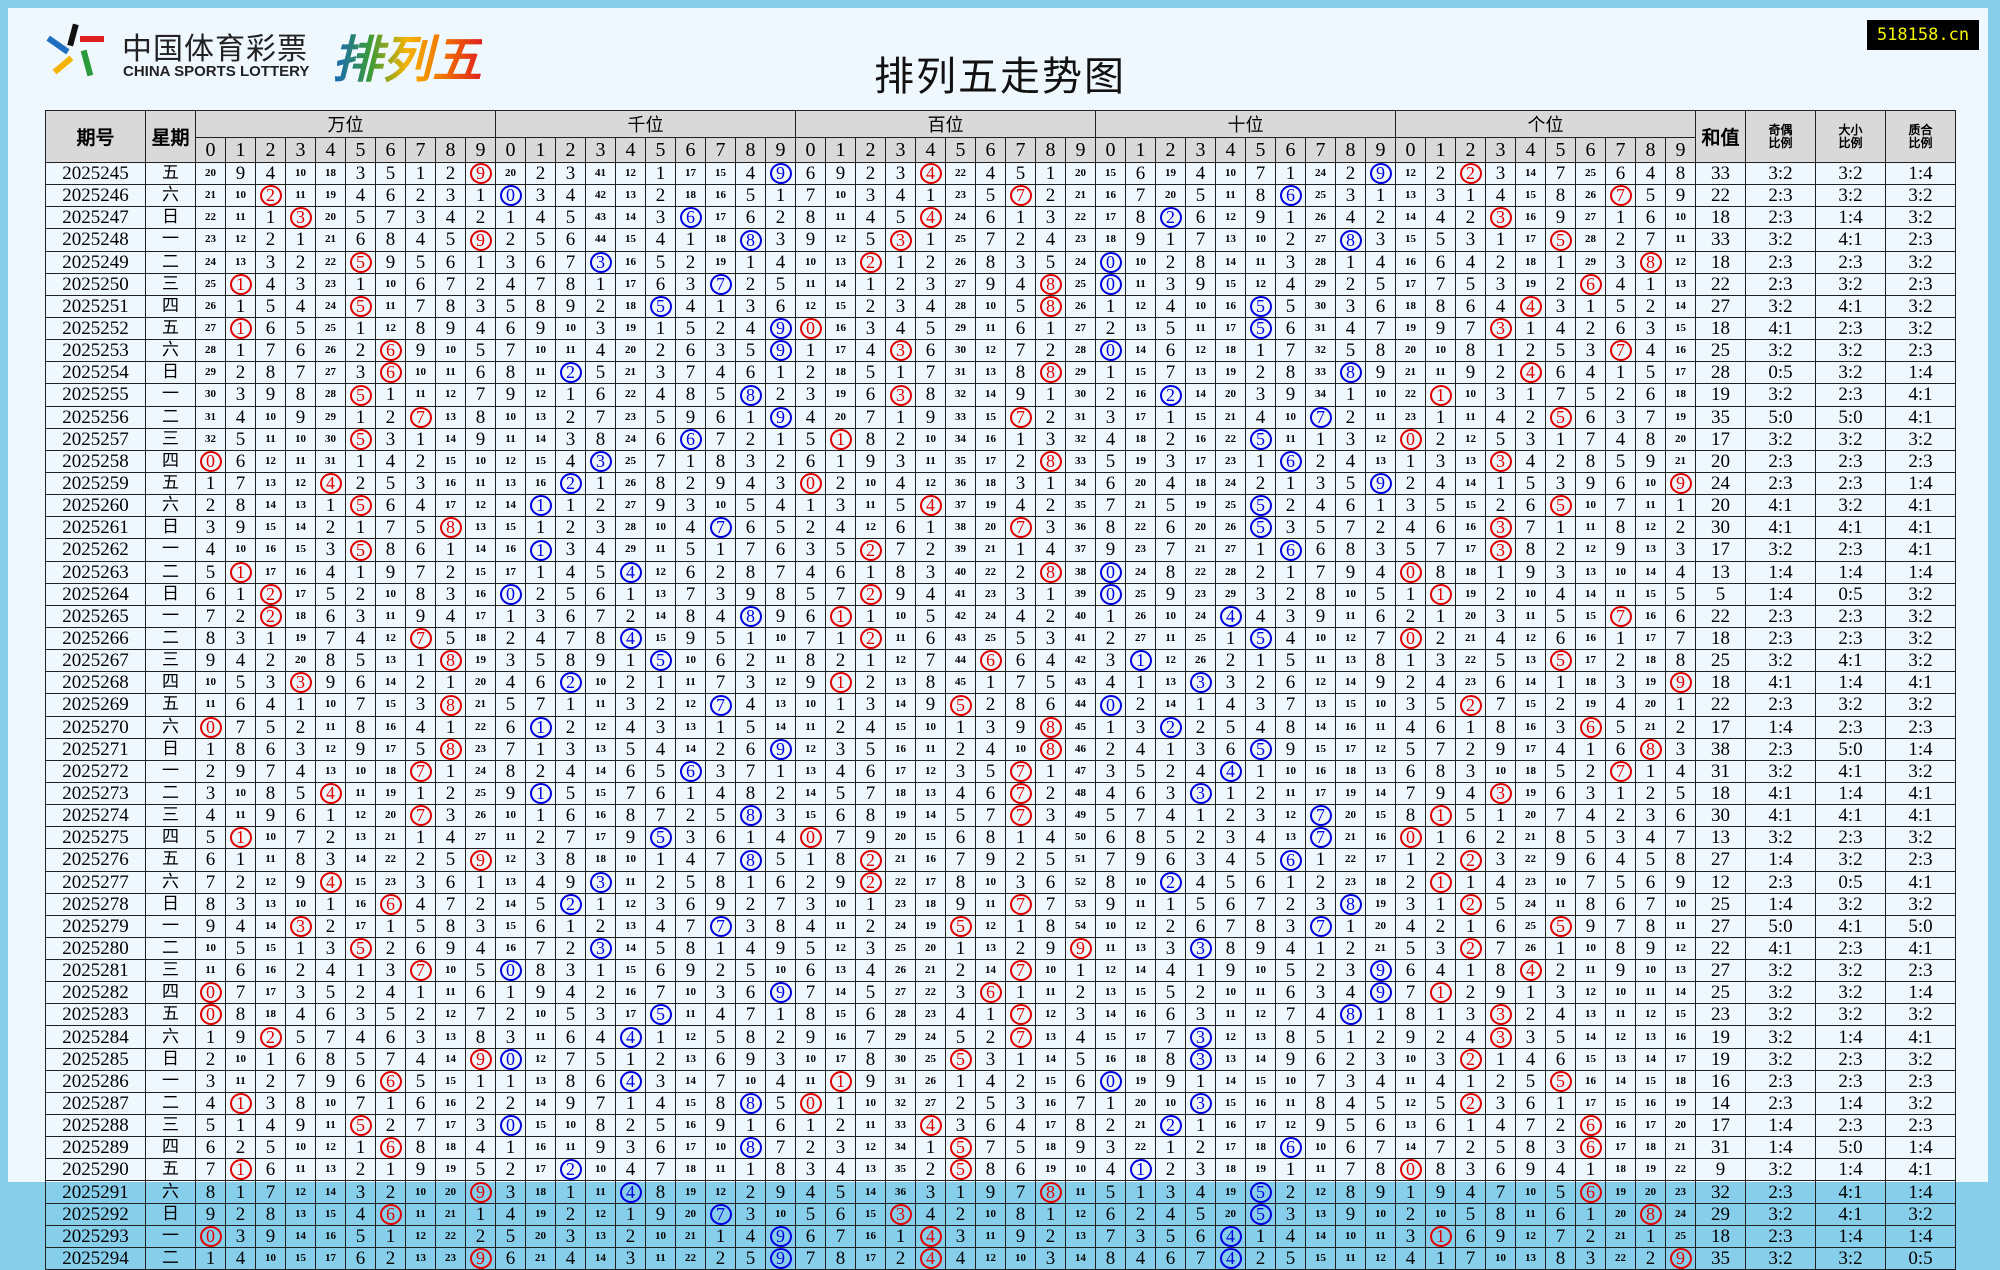 The image size is (2000, 1270). What do you see at coordinates (95, 816) in the screenshot?
I see `period-cell: 2025274` at bounding box center [95, 816].